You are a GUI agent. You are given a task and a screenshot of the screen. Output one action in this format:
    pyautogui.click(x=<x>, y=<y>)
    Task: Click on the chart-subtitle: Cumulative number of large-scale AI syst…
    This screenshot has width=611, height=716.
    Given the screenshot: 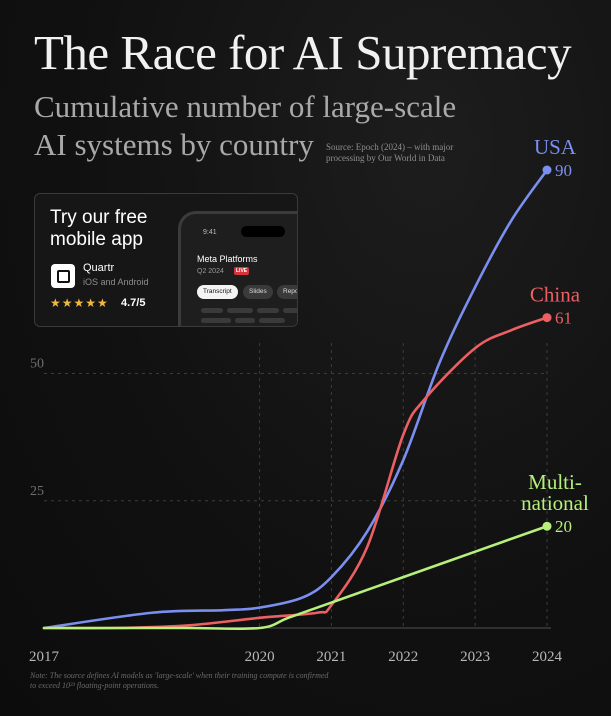 What is the action you would take?
    pyautogui.click(x=245, y=125)
    